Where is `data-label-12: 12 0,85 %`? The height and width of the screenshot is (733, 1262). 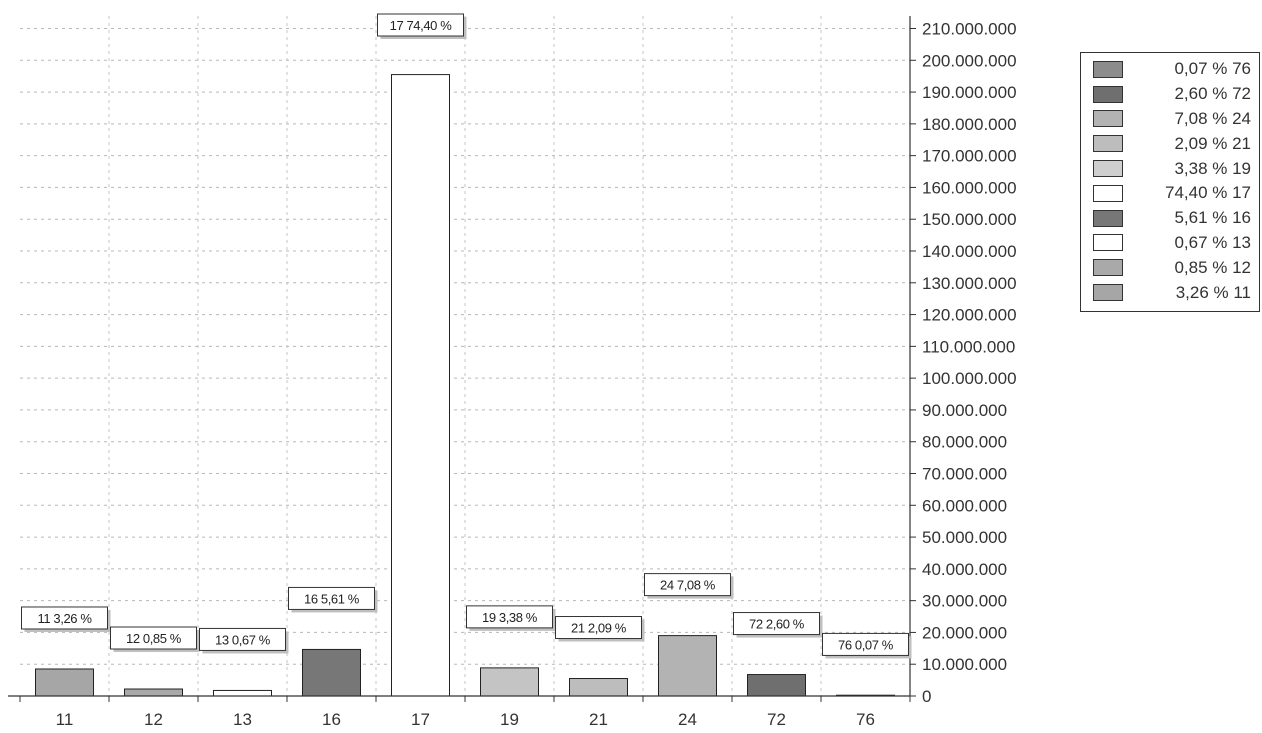 data-label-12: 12 0,85 % is located at coordinates (155, 639).